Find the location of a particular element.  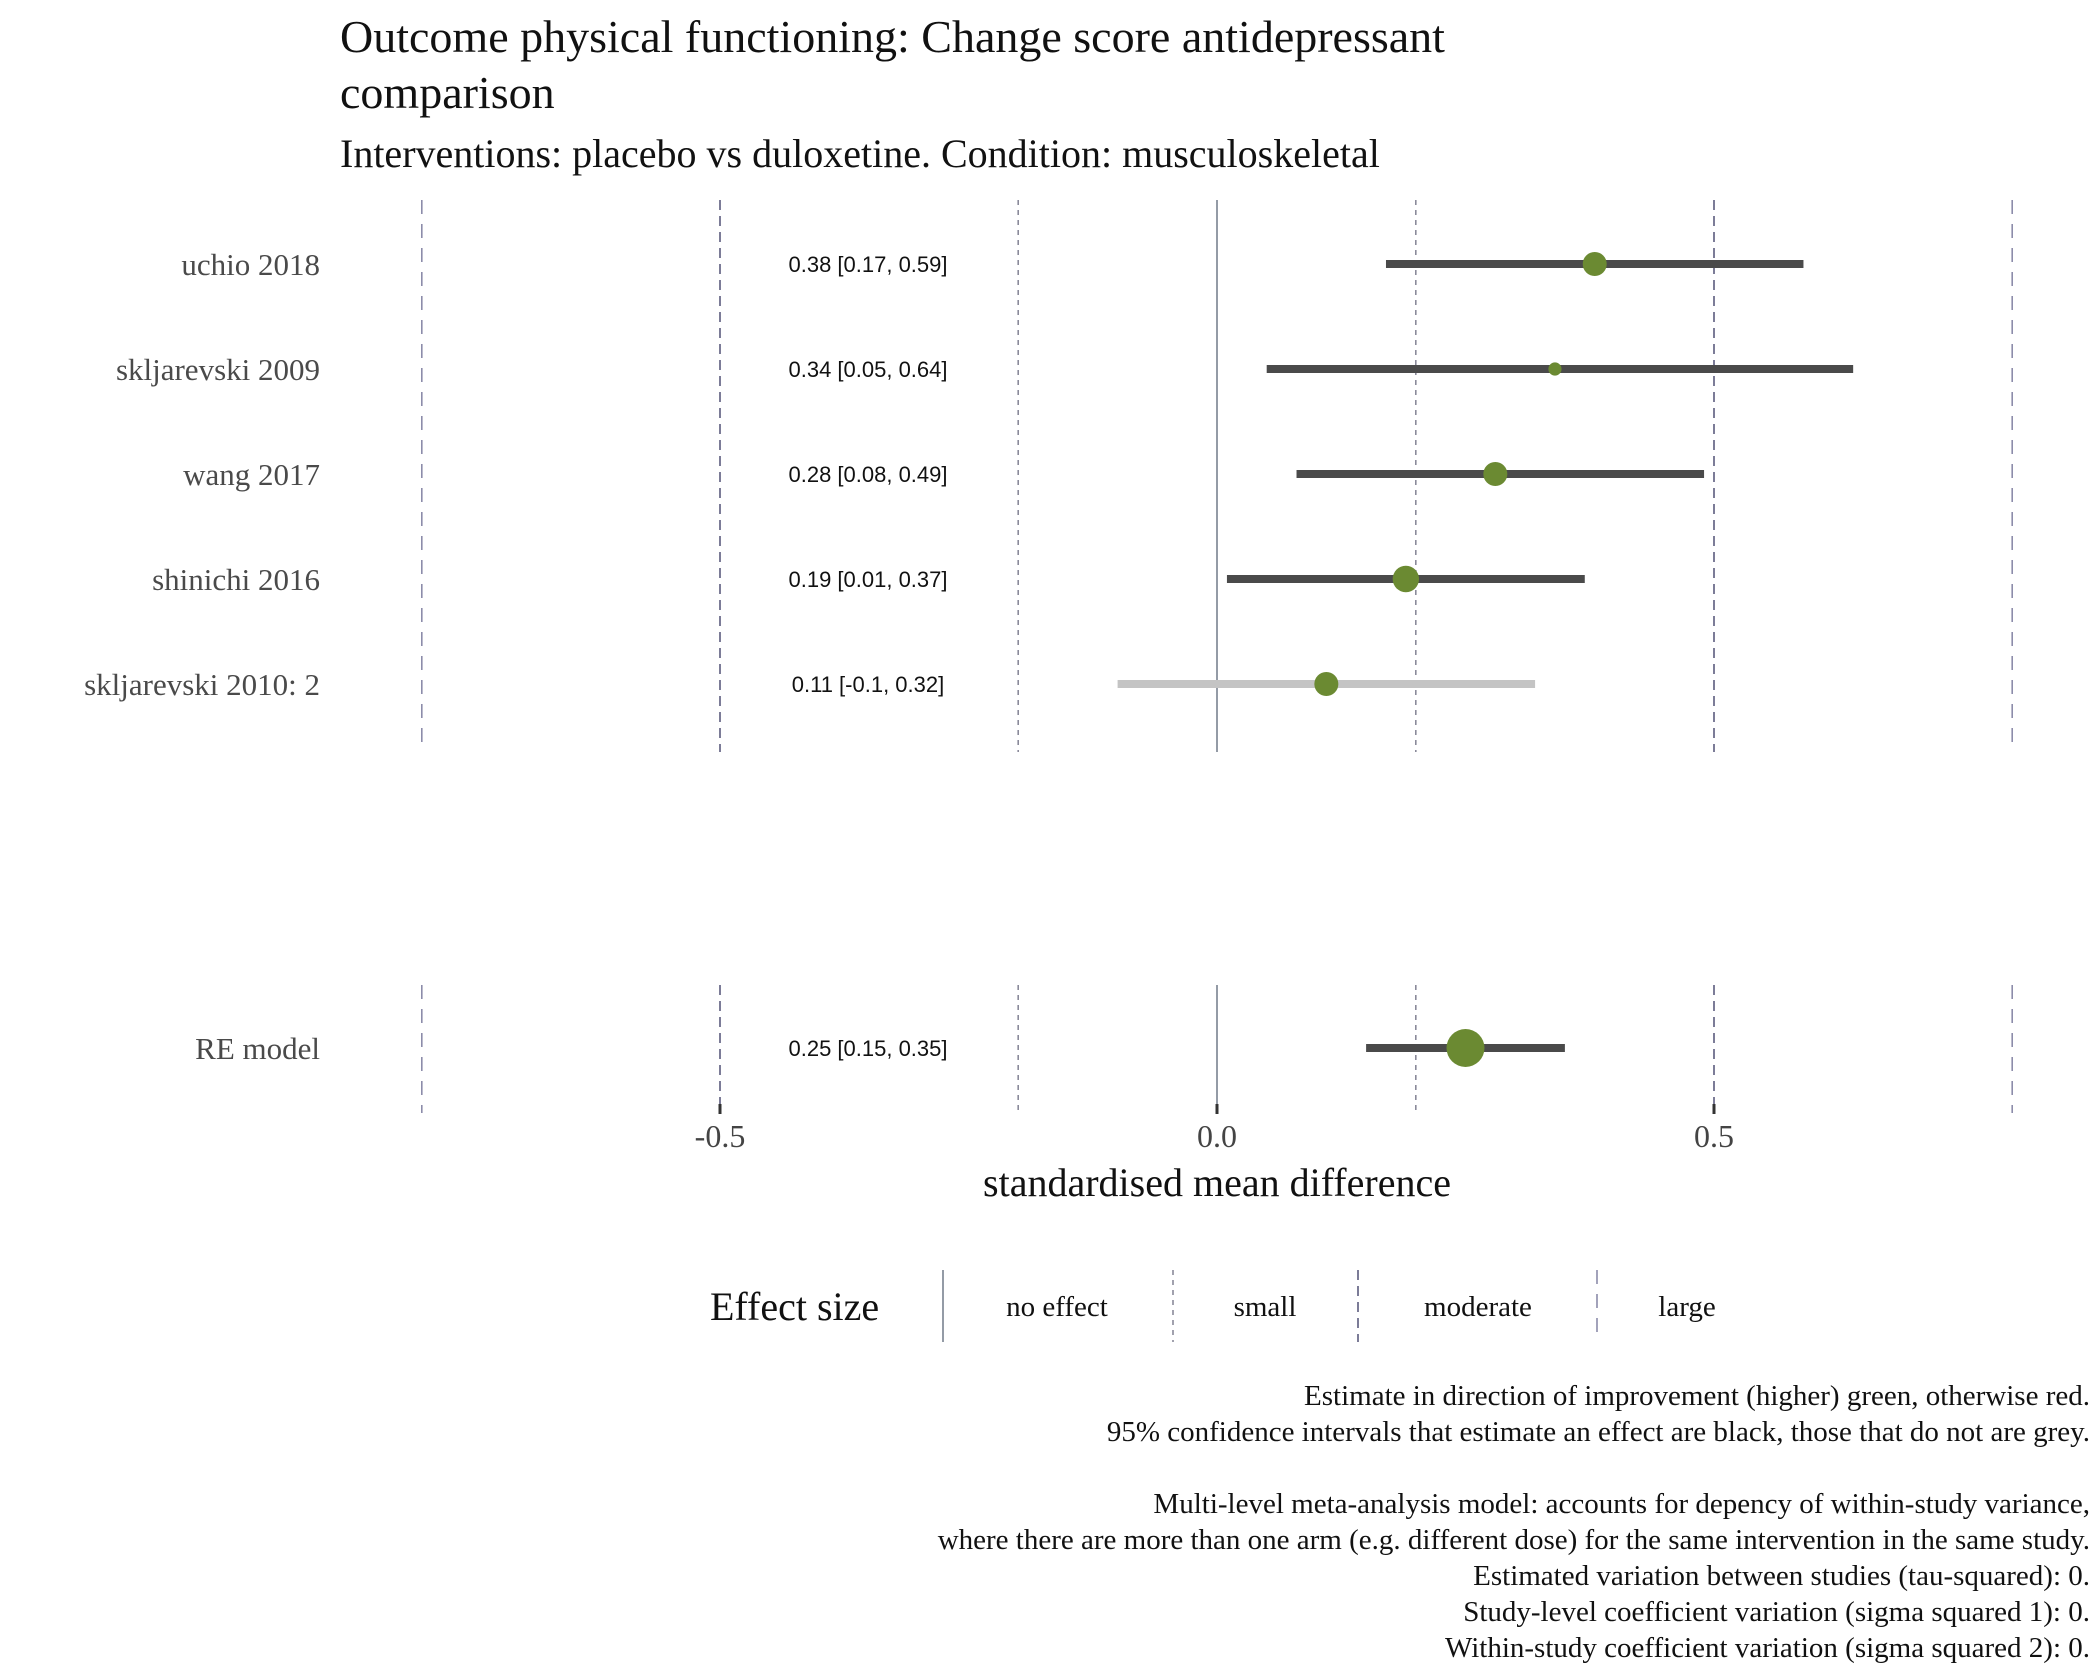

legend-label-moderate: moderate is located at coordinates (1478, 1307).